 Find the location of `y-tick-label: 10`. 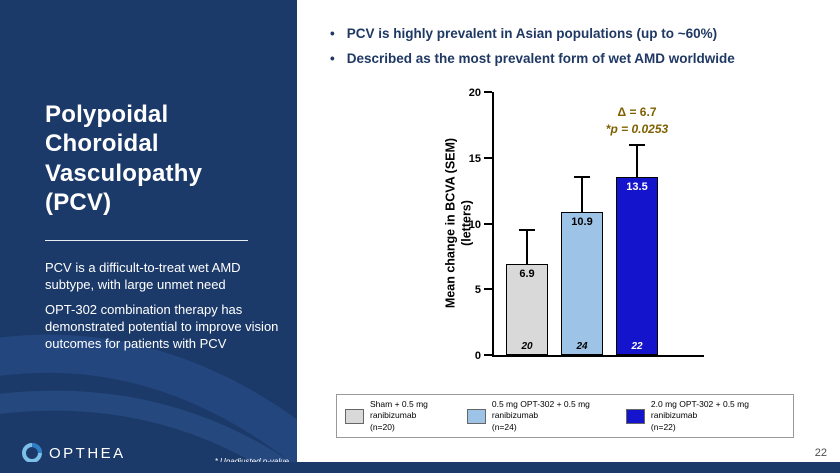

y-tick-label: 10 is located at coordinates (474, 224).